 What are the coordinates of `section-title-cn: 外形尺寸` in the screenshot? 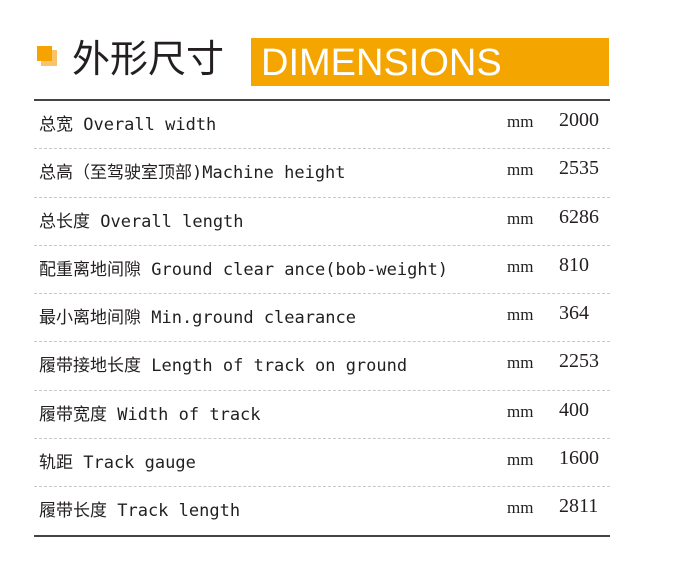 It's located at (148, 59).